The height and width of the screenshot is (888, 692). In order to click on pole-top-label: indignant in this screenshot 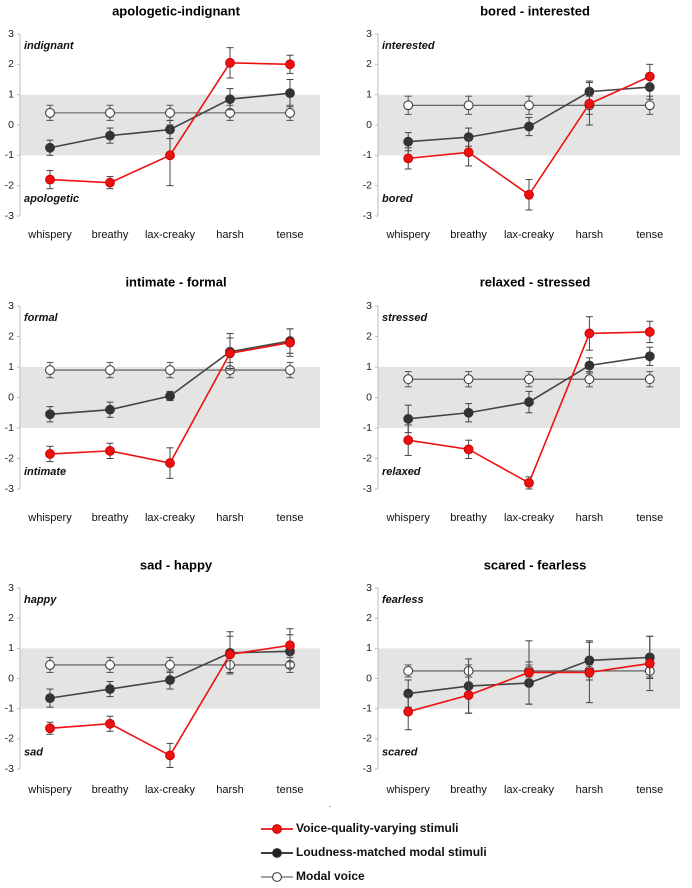, I will do `click(49, 46)`.